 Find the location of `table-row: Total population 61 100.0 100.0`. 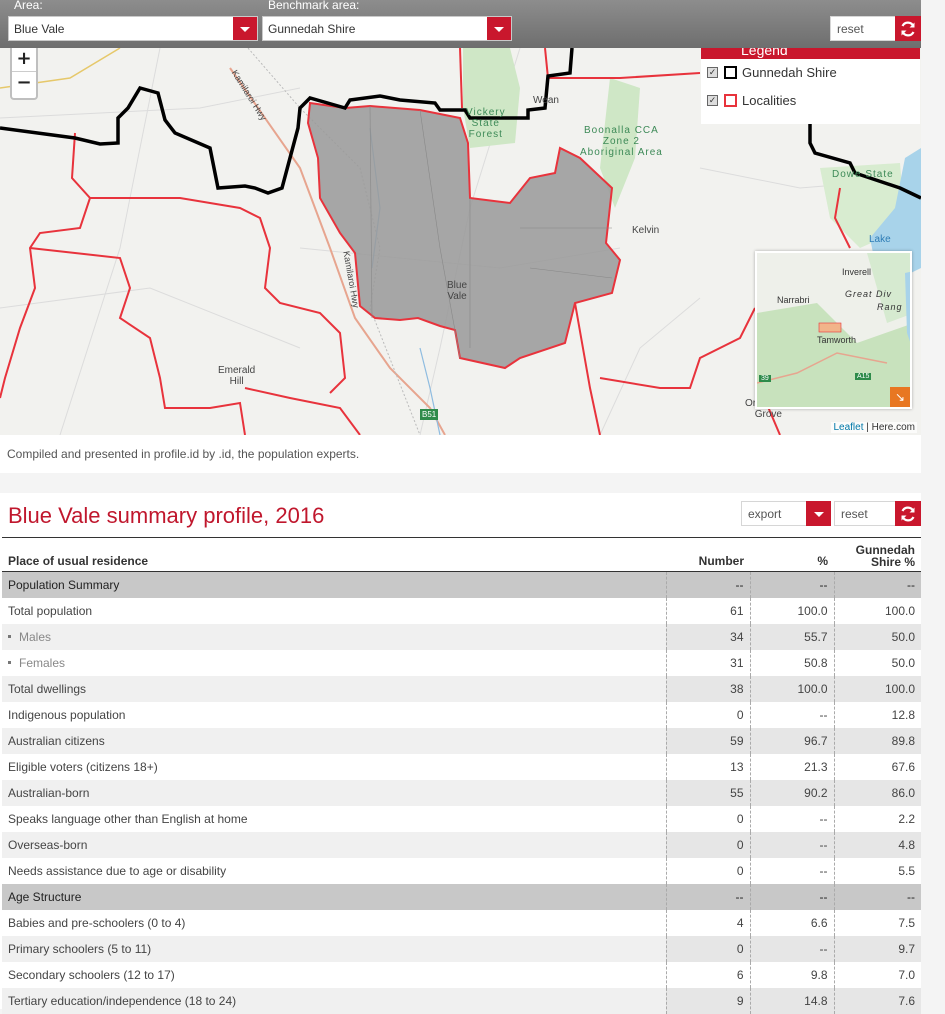

table-row: Total population 61 100.0 100.0 is located at coordinates (461, 610).